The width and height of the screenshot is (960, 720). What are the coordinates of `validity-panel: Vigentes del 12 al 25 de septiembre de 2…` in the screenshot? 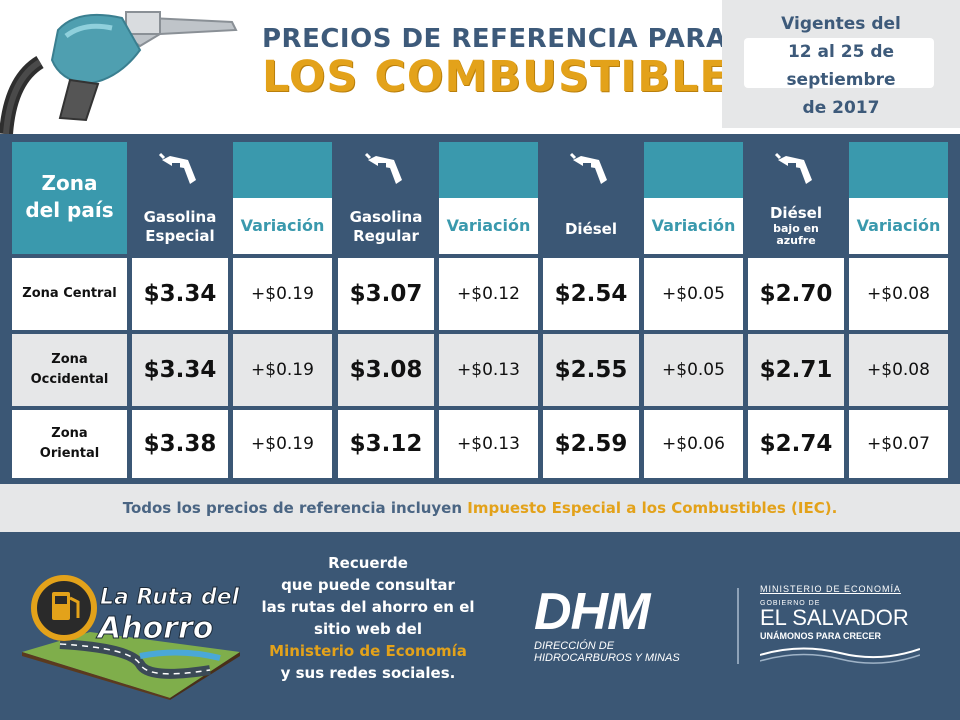 It's located at (841, 64).